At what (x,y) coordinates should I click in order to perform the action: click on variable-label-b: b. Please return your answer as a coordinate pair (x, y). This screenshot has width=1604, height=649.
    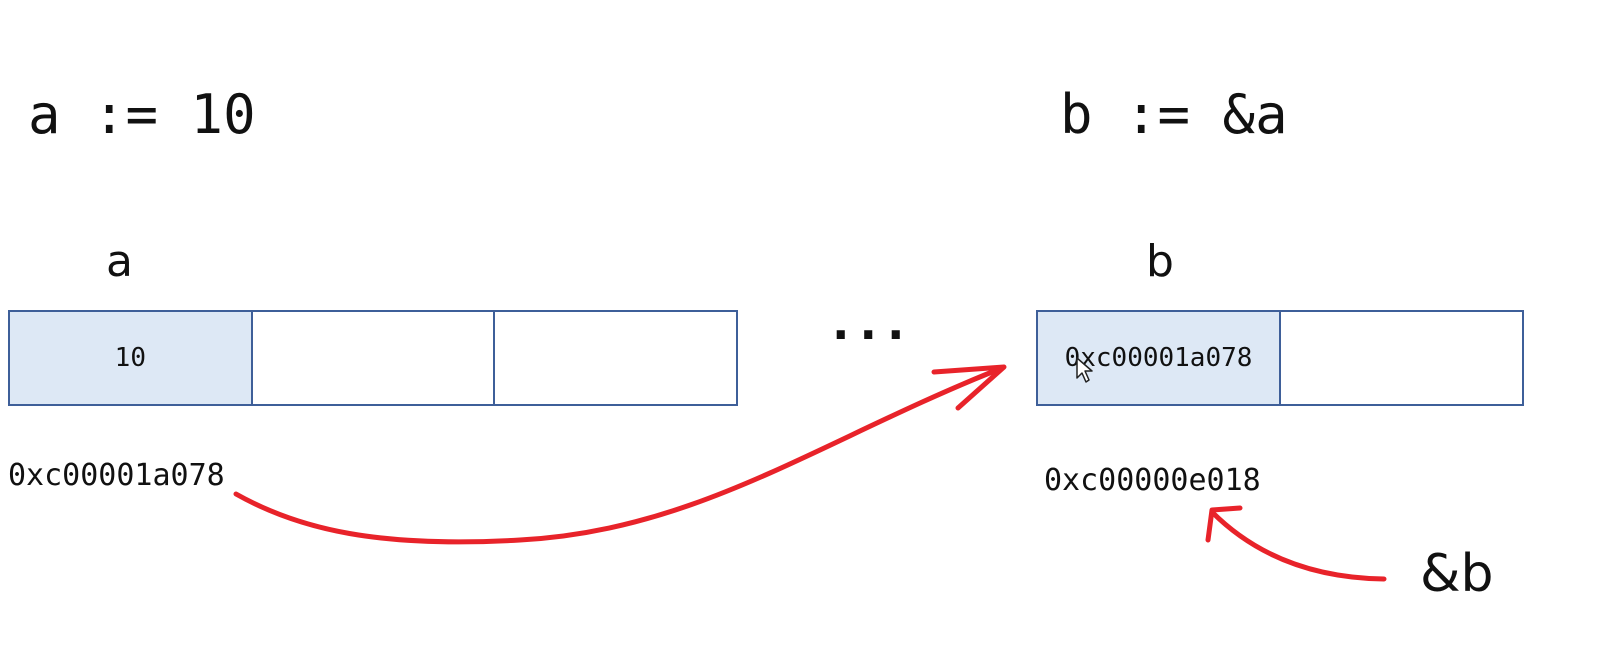
    Looking at the image, I should click on (1160, 262).